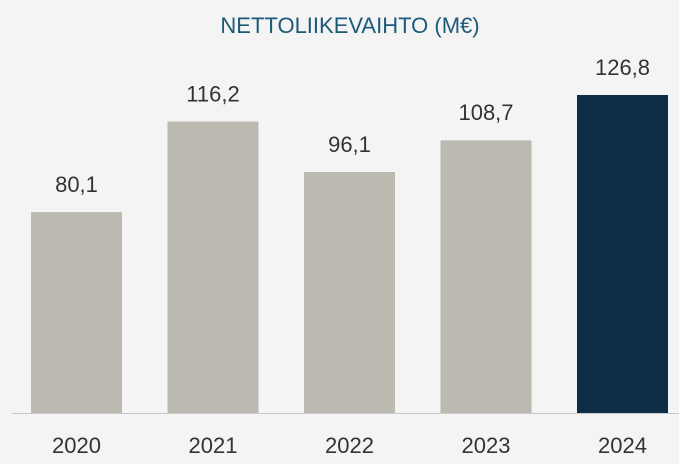  Describe the element at coordinates (76, 184) in the screenshot. I see `value-label: 80,1` at that location.